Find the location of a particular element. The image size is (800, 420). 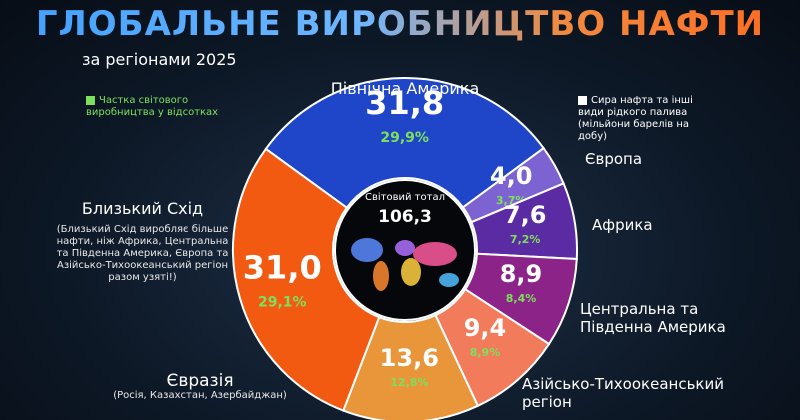

legend-text: Частка світового виробництва у відсотках is located at coordinates (152, 106).